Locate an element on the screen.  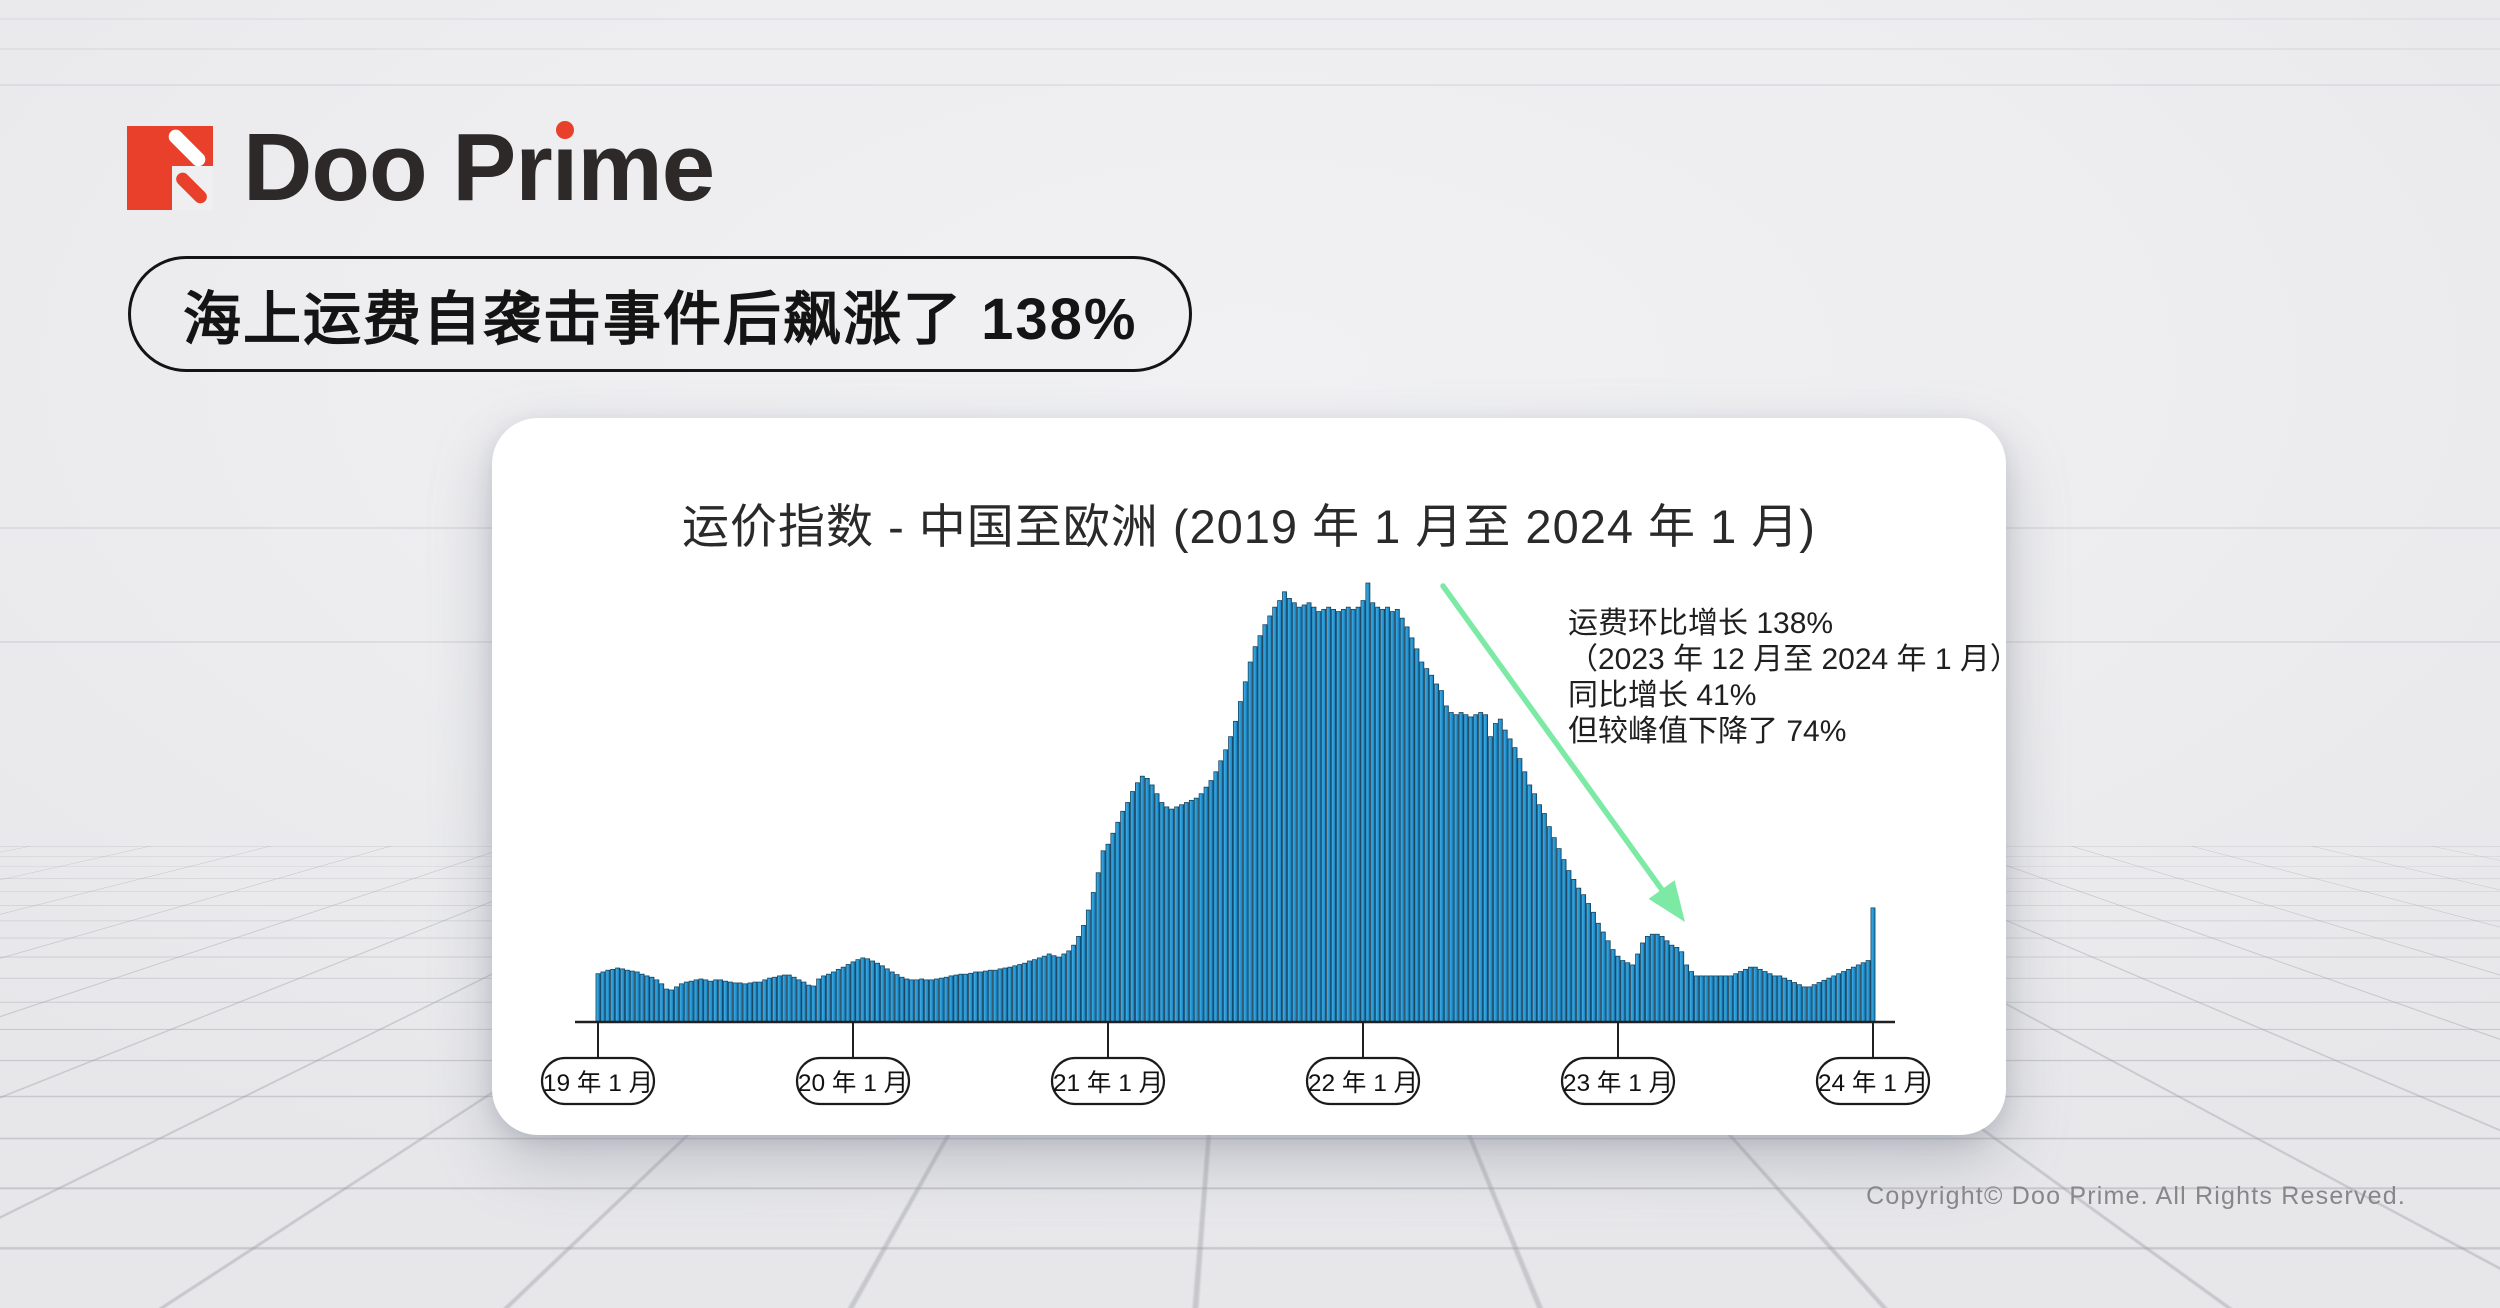
logo-text-right: me is located at coordinates (646, 167).